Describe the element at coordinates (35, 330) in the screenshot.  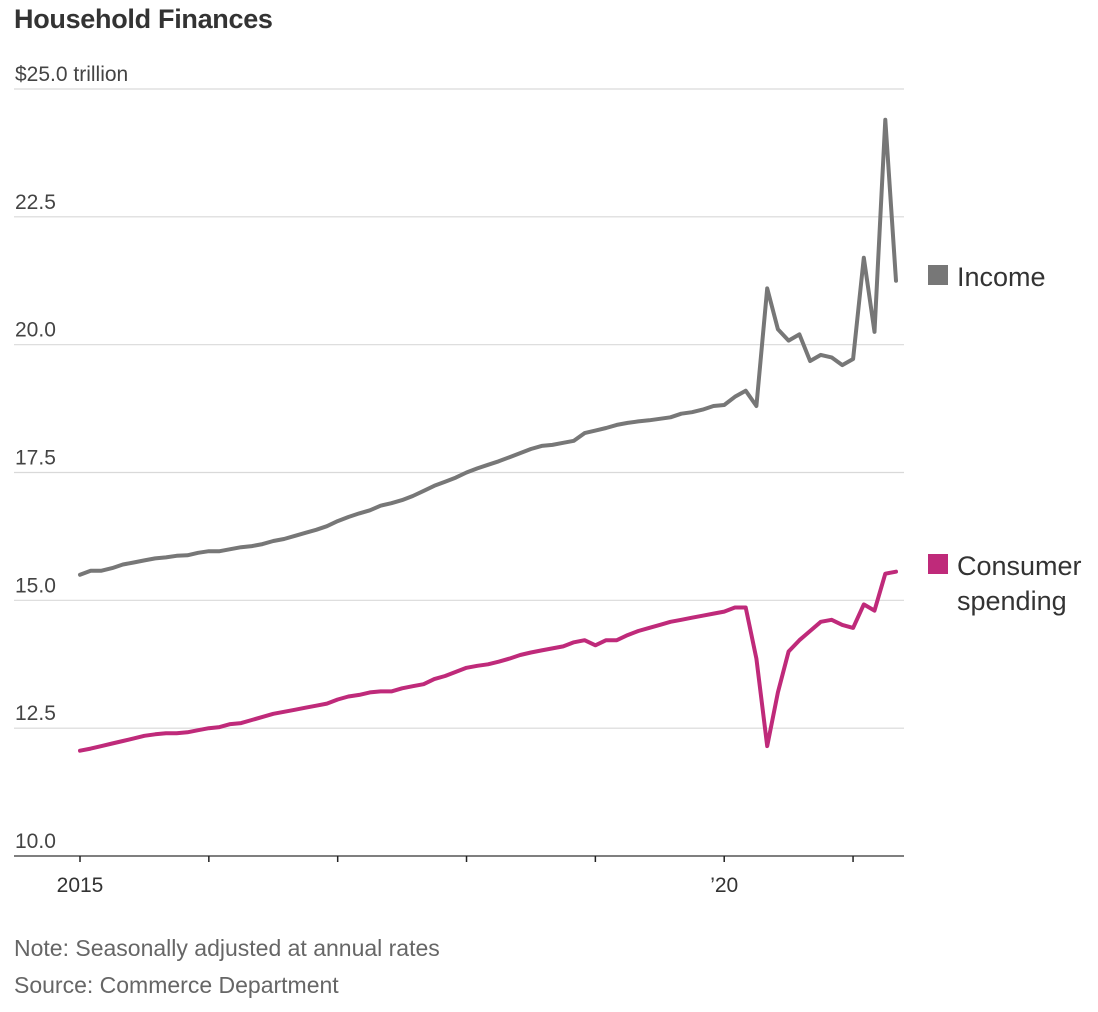
I see `y-tick-label: 20.0` at that location.